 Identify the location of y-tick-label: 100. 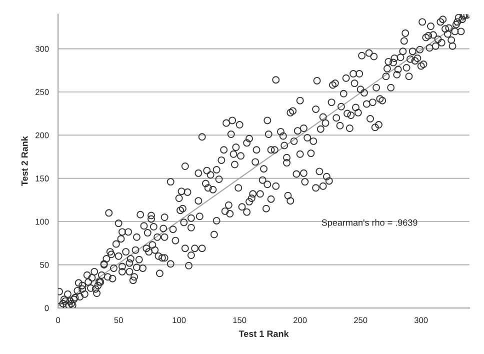
(42, 221).